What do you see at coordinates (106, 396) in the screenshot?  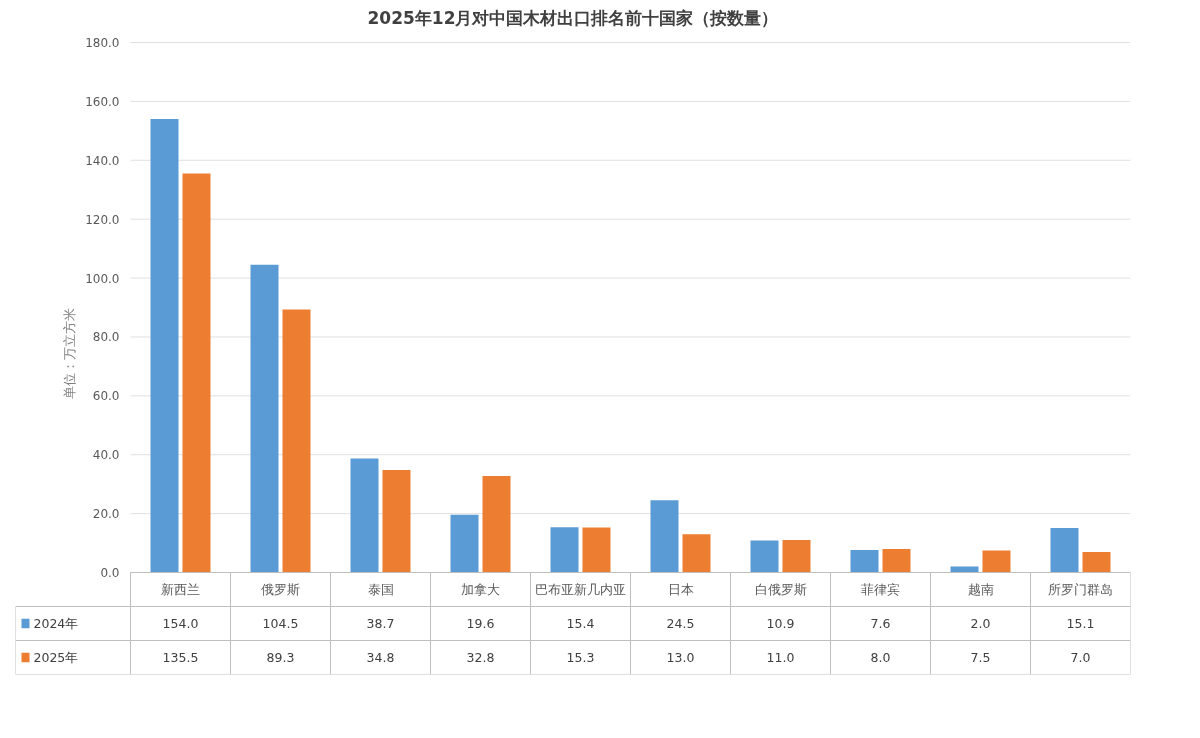 I see `y-tick-label: 60.0` at bounding box center [106, 396].